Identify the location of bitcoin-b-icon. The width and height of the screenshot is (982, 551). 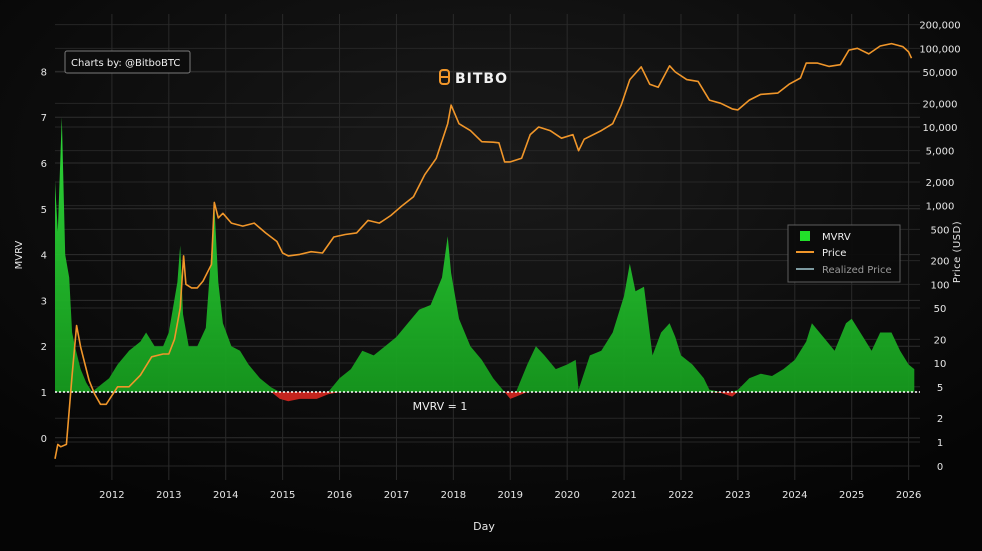
(444, 77).